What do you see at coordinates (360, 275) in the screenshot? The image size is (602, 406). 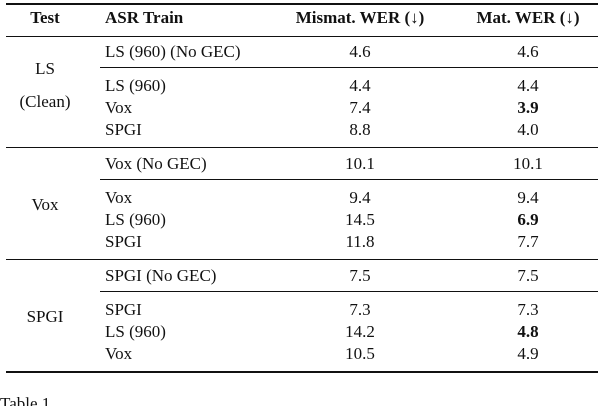 I see `mismatched-cell: 7.5` at bounding box center [360, 275].